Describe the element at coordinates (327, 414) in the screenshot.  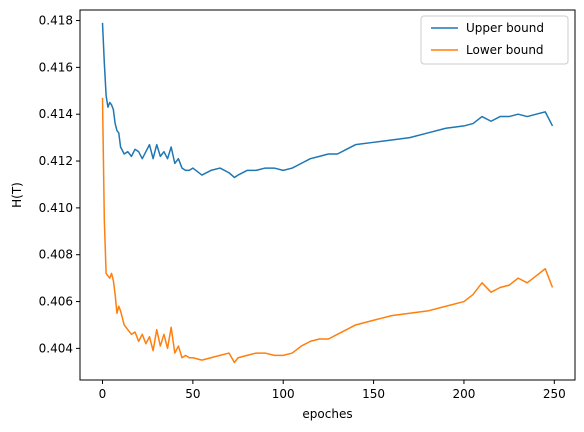
I see `x-axis-label: epoches` at that location.